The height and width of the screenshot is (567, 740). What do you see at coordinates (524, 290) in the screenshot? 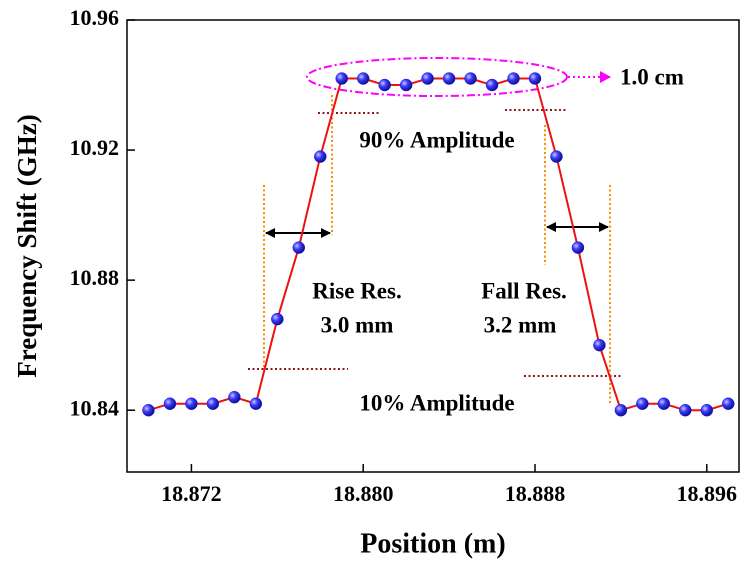
I see `annotation: Fall Res.` at bounding box center [524, 290].